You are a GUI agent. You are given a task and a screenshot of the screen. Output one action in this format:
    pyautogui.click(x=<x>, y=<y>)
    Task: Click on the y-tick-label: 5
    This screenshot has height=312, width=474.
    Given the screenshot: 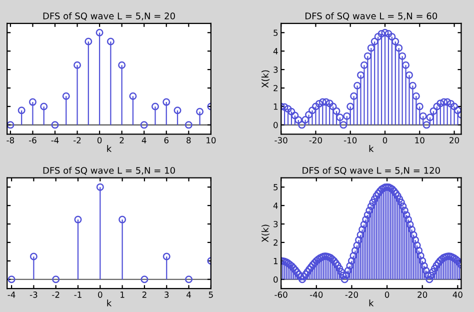 What is the action you would take?
    pyautogui.click(x=276, y=187)
    